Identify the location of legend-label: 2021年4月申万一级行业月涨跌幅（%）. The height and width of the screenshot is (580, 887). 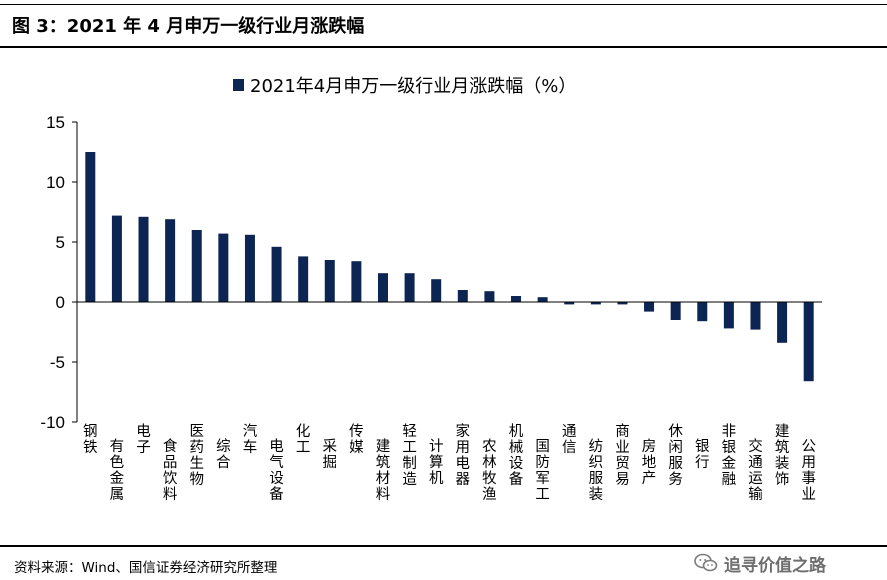
(413, 86).